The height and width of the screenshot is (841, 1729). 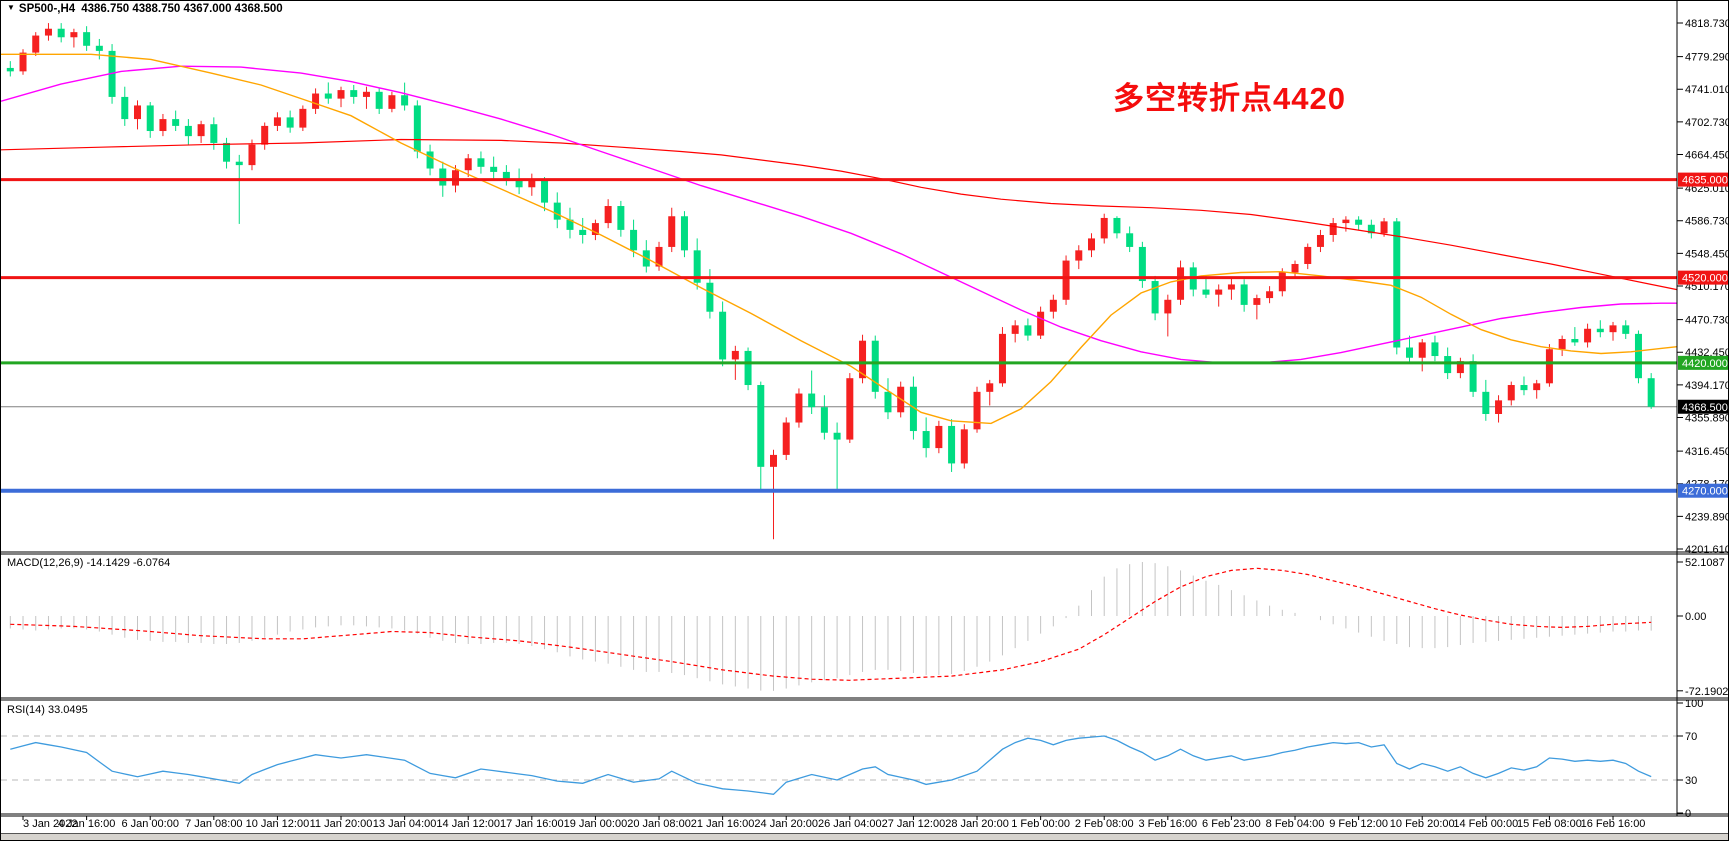 I want to click on svg-text: 27 Jan 12:00, so click(x=914, y=824).